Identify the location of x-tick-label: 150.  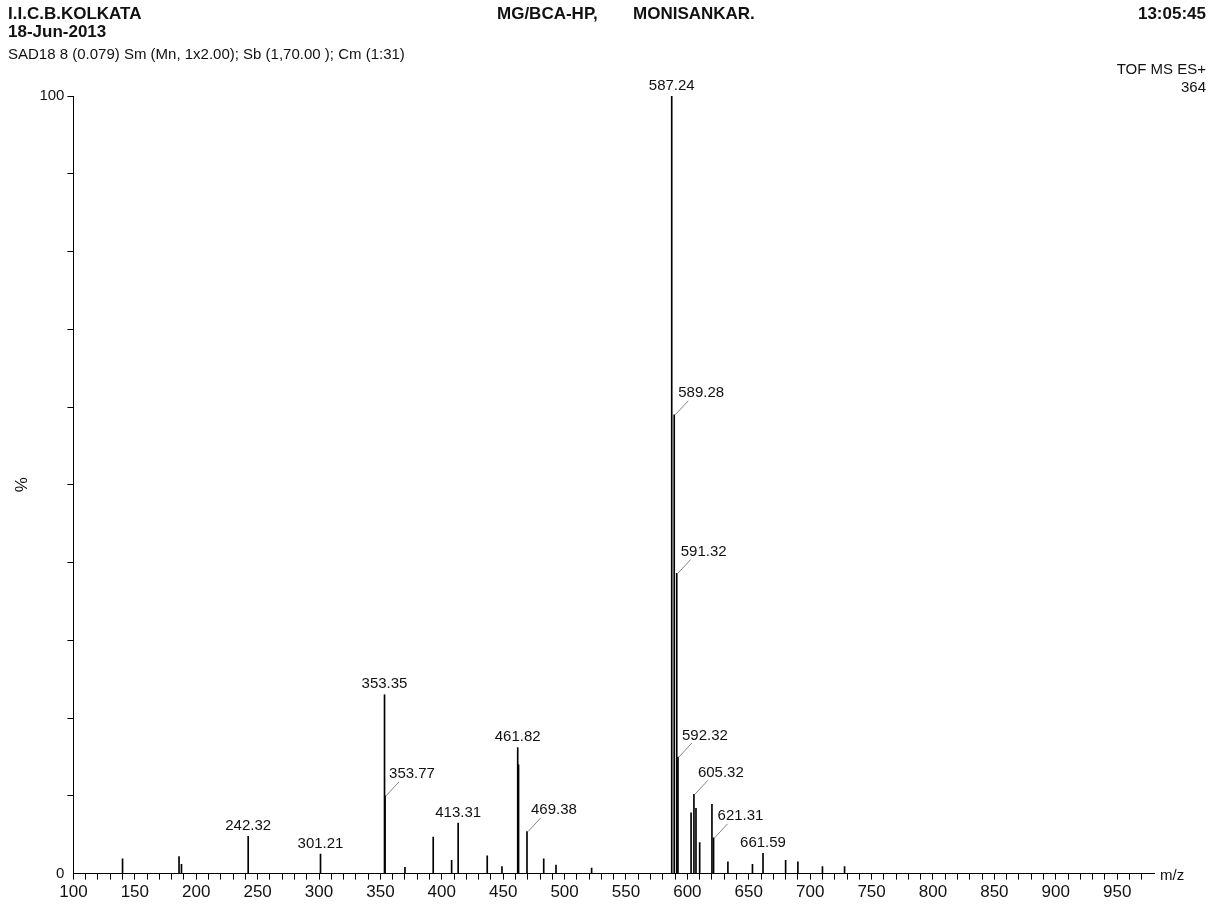
(135, 892).